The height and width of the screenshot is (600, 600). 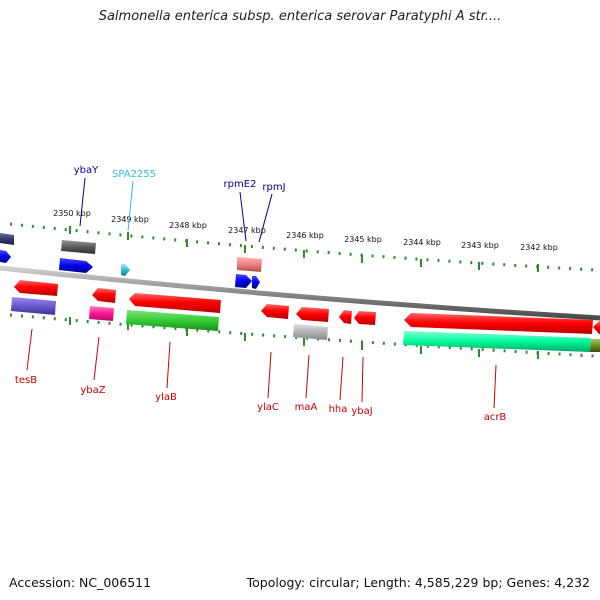 What do you see at coordinates (365, 318) in the screenshot?
I see `gene-ybaJ-red` at bounding box center [365, 318].